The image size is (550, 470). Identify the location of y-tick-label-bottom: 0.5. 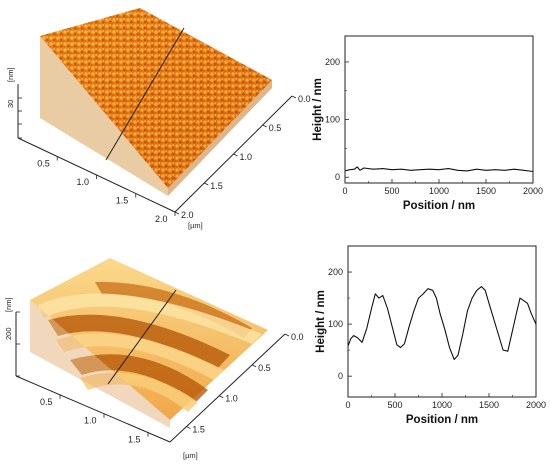
(264, 368).